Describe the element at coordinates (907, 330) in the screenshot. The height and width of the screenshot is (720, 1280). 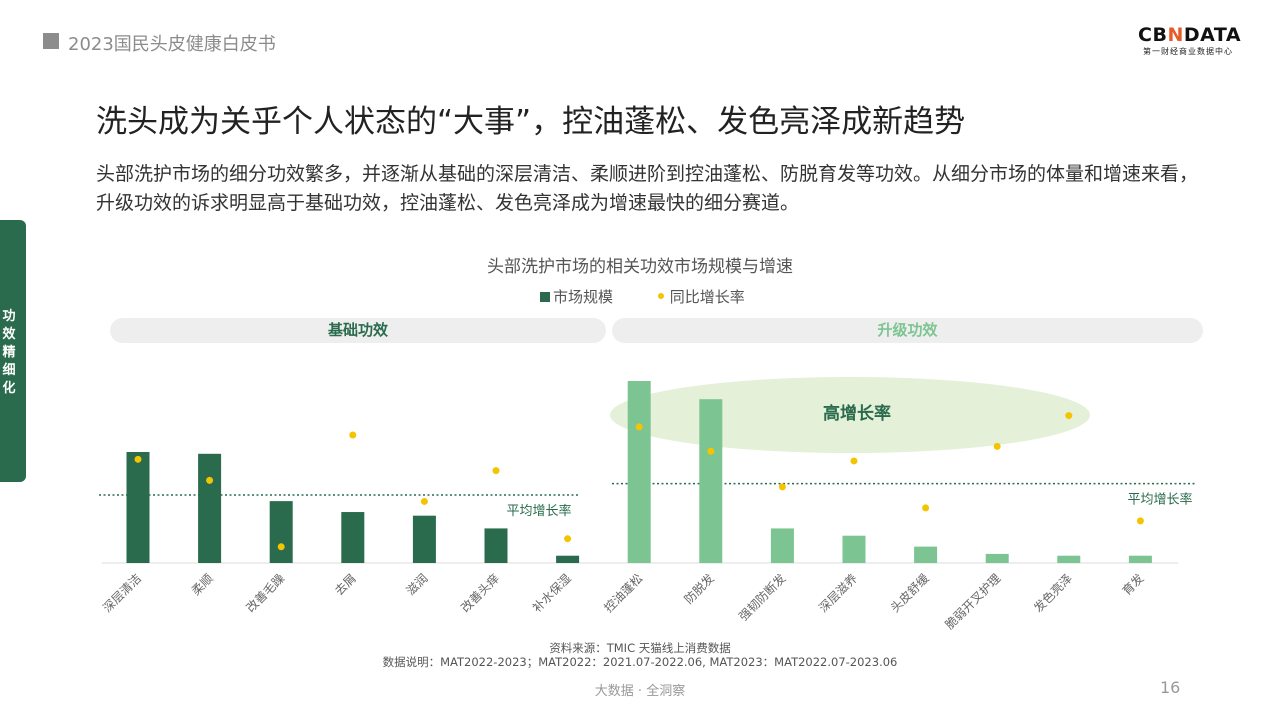
I see `group-header-upgrade: 升级功效` at that location.